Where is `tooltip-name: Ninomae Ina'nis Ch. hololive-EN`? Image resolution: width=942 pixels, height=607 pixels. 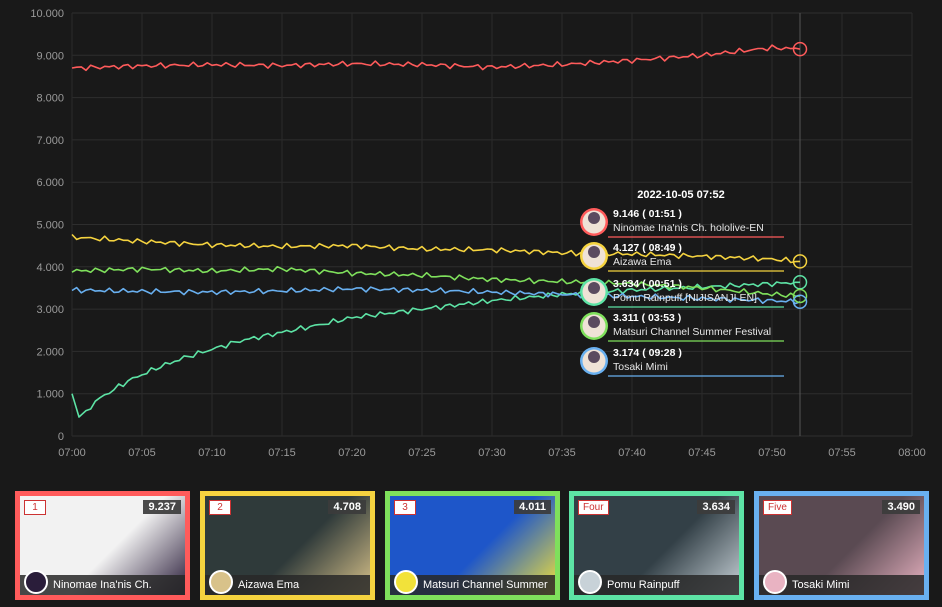 tooltip-name: Ninomae Ina'nis Ch. hololive-EN is located at coordinates (688, 228).